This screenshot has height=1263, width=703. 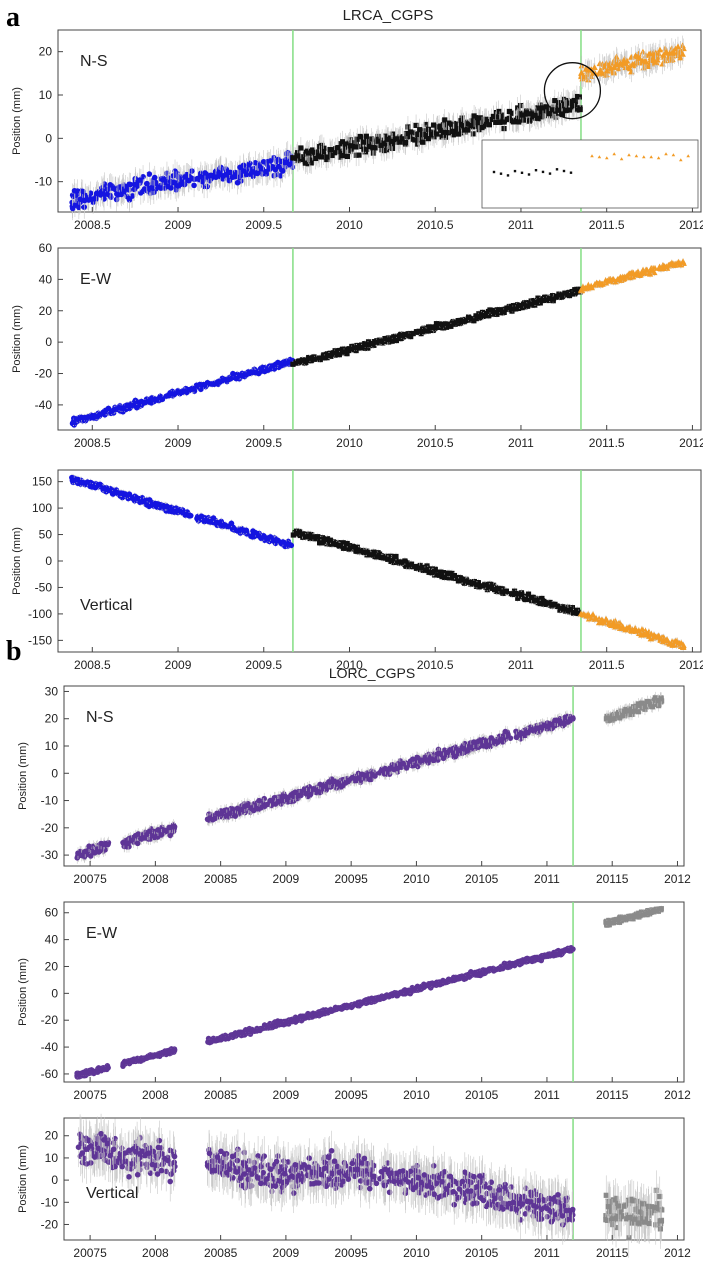 I want to click on x-tick-label: 2012, so click(x=691, y=443).